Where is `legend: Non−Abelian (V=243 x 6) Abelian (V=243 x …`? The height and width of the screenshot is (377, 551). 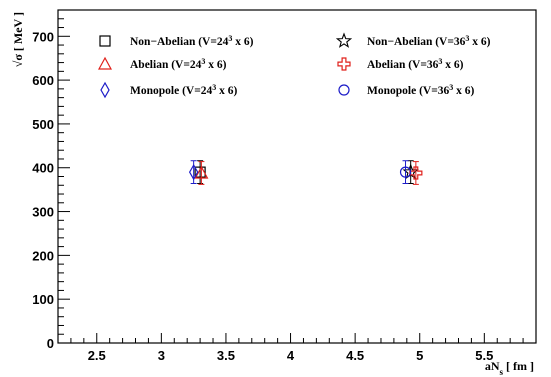 legend: Non−Abelian (V=243 x 6) Abelian (V=243 x … is located at coordinates (294, 65).